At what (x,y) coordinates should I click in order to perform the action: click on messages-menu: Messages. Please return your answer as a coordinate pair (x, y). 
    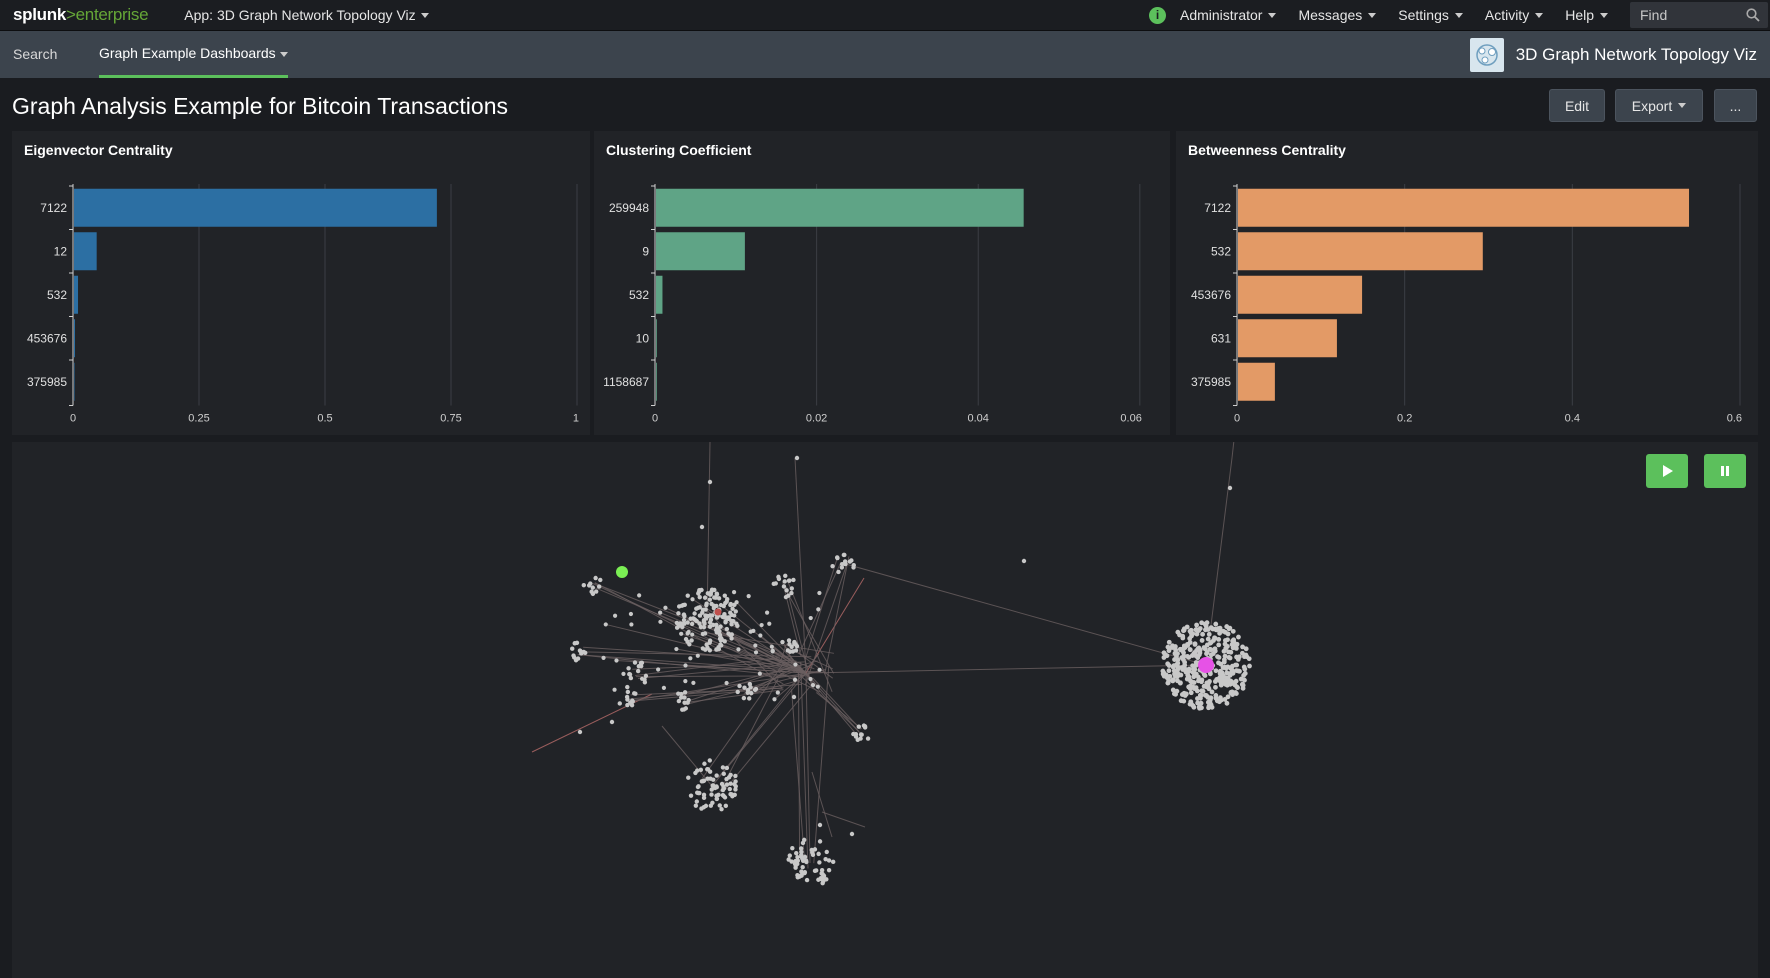
    Looking at the image, I should click on (1337, 15).